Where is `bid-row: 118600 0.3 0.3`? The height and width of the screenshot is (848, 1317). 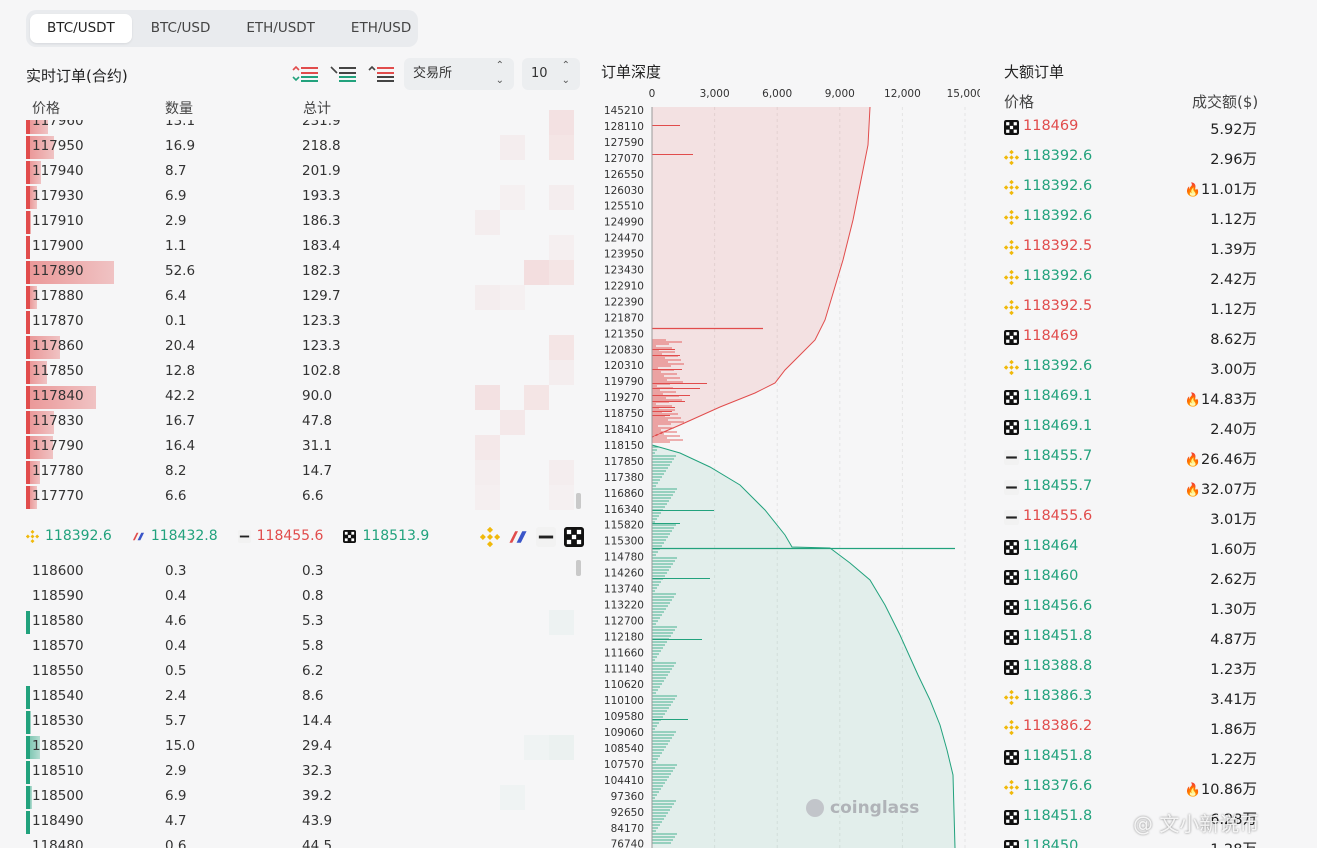
bid-row: 118600 0.3 0.3 is located at coordinates (306, 572).